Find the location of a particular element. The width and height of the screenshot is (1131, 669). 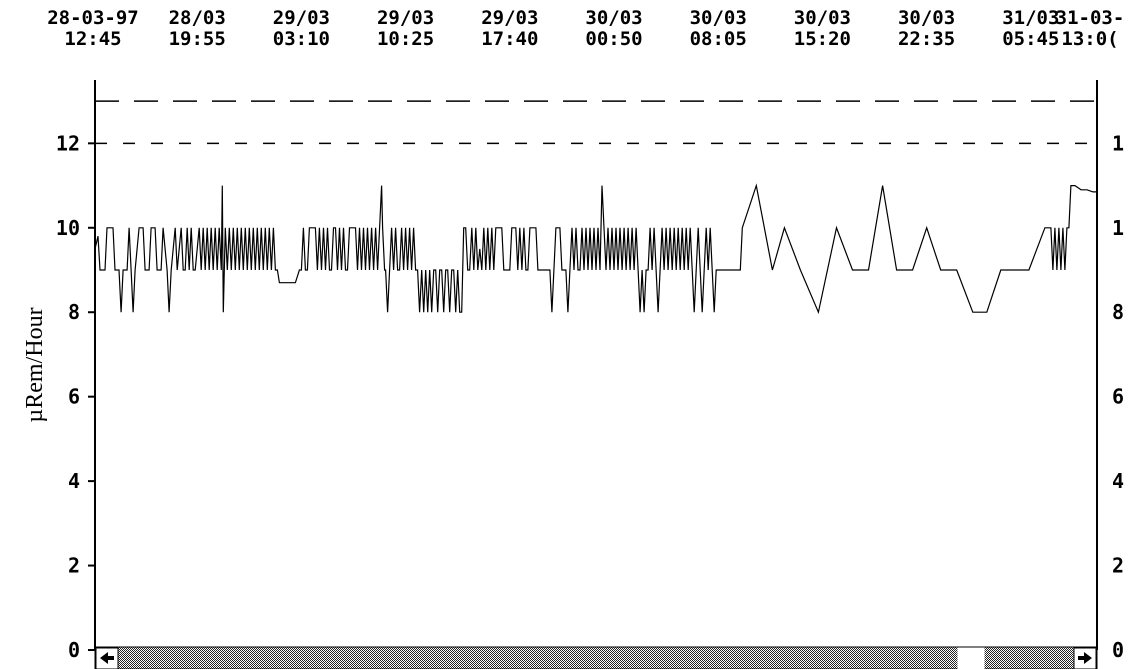

time-label-9-date: 31/03 is located at coordinates (1030, 18).